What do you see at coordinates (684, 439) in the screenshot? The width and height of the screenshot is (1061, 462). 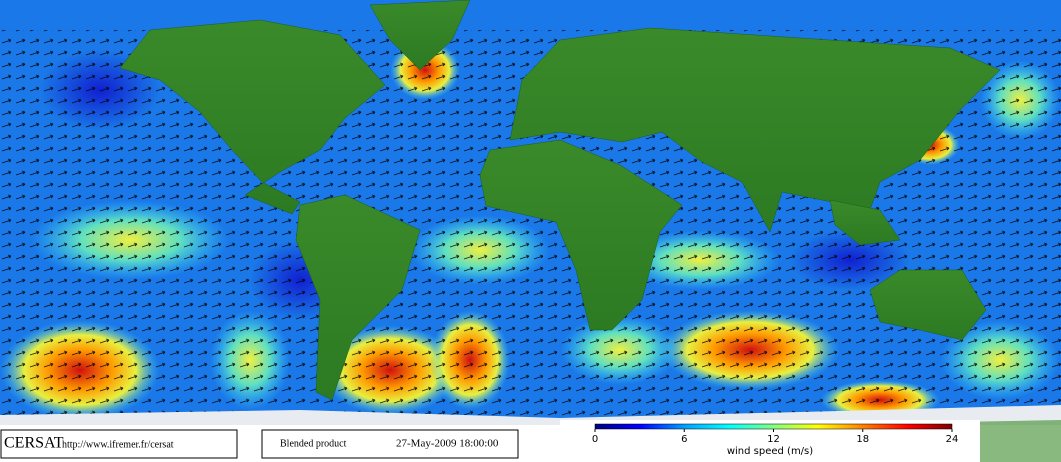 I see `colorbar-tick-label: 6` at bounding box center [684, 439].